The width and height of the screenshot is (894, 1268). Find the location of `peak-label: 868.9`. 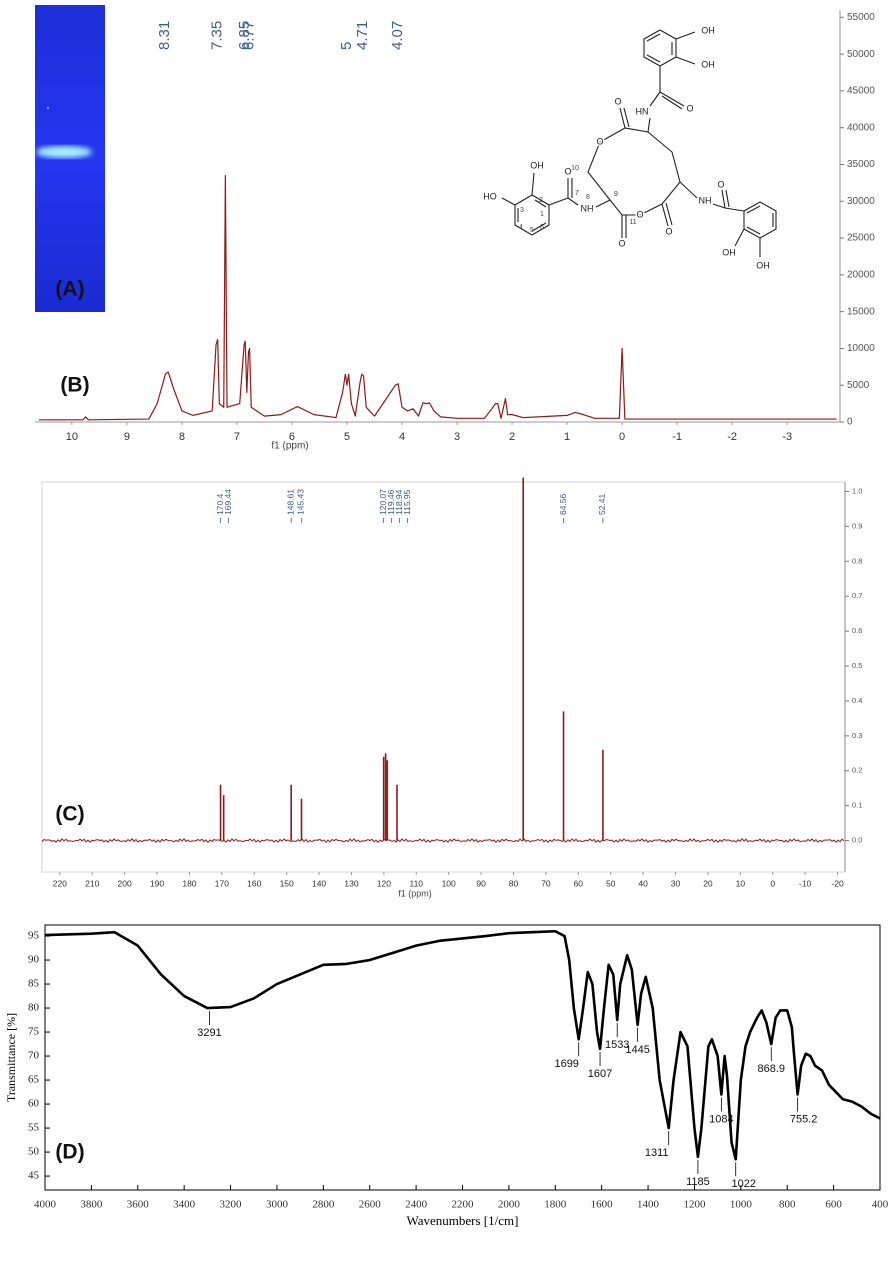

peak-label: 868.9 is located at coordinates (771, 1069).